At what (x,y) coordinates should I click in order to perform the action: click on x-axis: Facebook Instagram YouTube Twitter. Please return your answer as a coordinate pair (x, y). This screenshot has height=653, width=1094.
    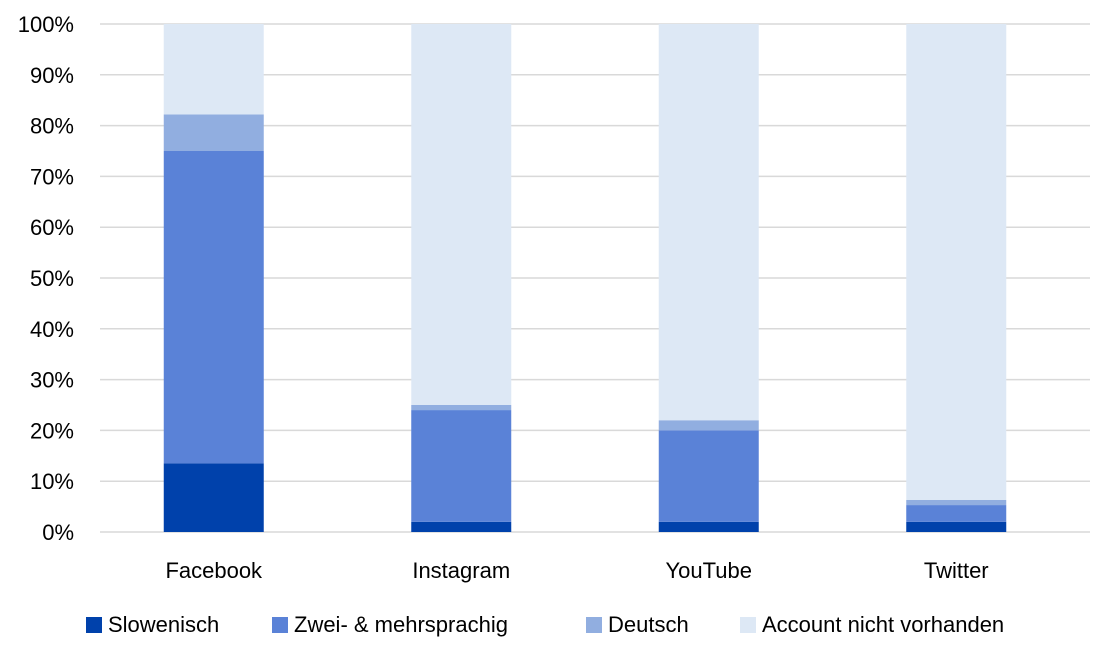
    Looking at the image, I should click on (576, 570).